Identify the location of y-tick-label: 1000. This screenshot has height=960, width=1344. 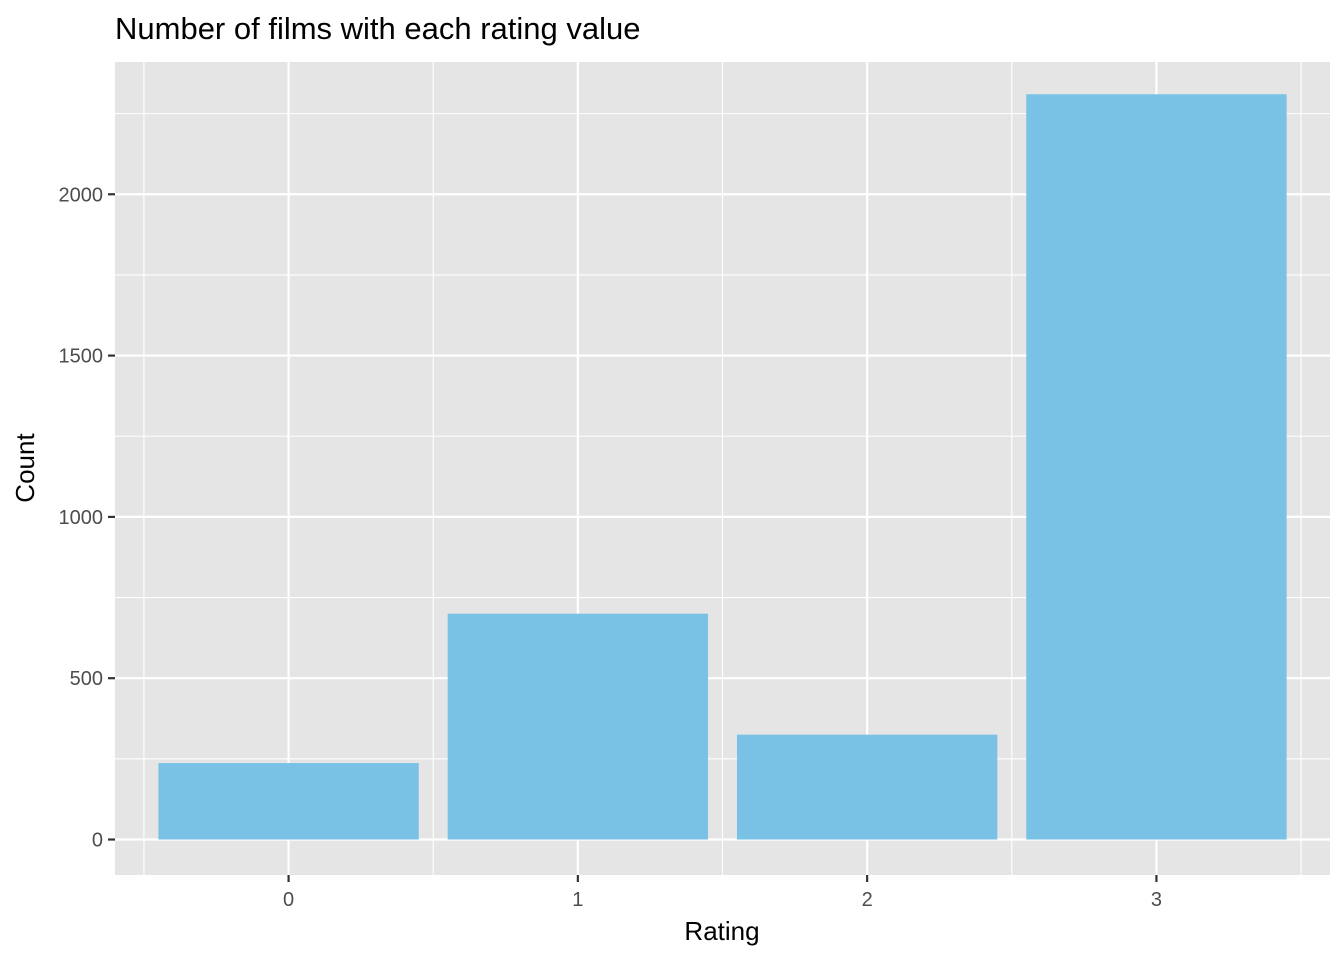
(81, 518).